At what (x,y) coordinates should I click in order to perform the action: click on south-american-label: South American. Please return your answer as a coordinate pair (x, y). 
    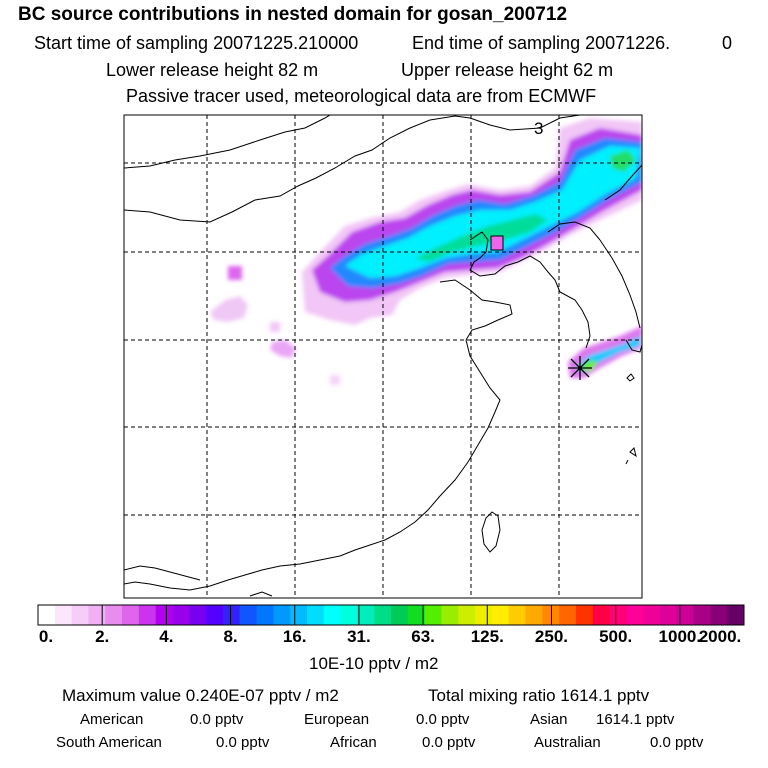
    Looking at the image, I should click on (109, 742).